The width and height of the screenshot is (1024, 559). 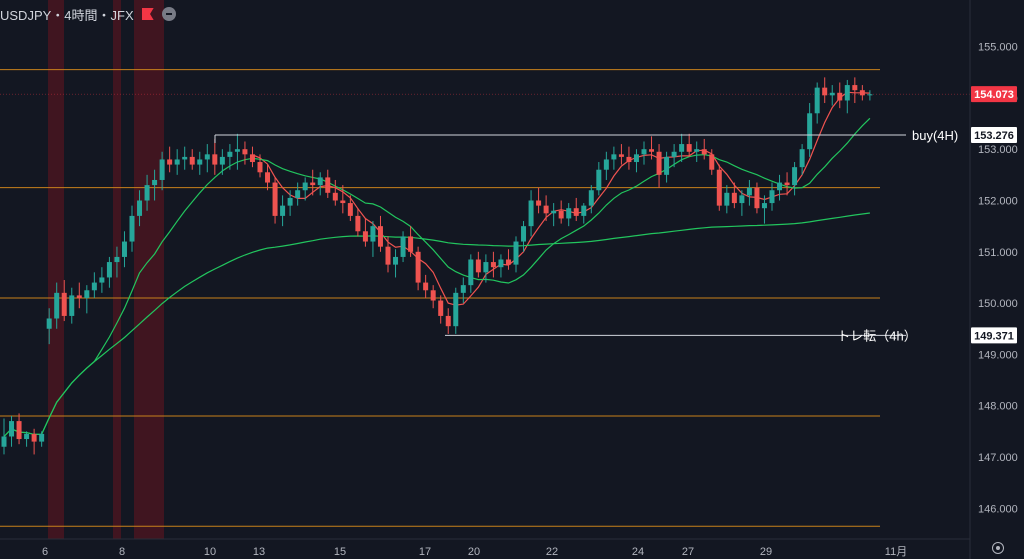 What do you see at coordinates (994, 94) in the screenshot?
I see `current-price-tag-box` at bounding box center [994, 94].